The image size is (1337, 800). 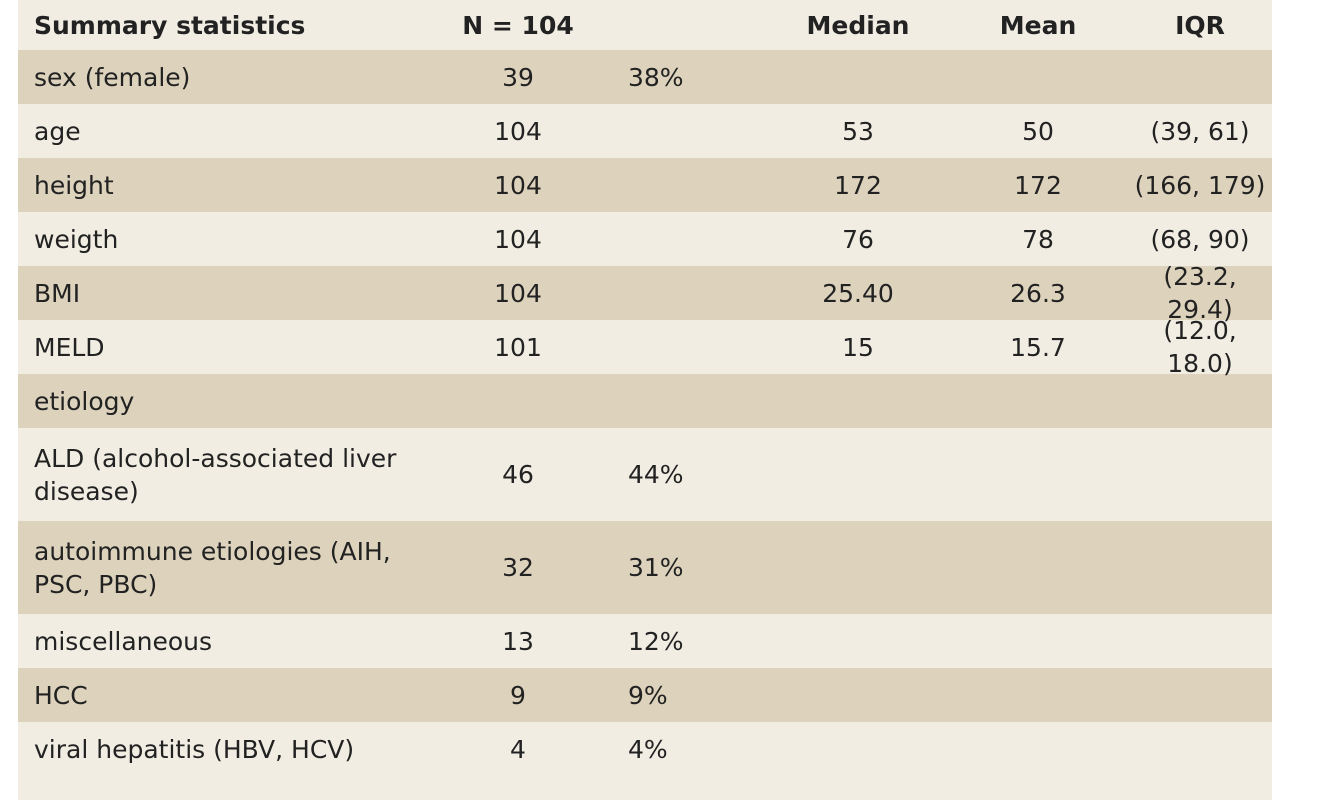 I want to click on row-label: ALD (alcohol-associated liver disease), so click(x=215, y=474).